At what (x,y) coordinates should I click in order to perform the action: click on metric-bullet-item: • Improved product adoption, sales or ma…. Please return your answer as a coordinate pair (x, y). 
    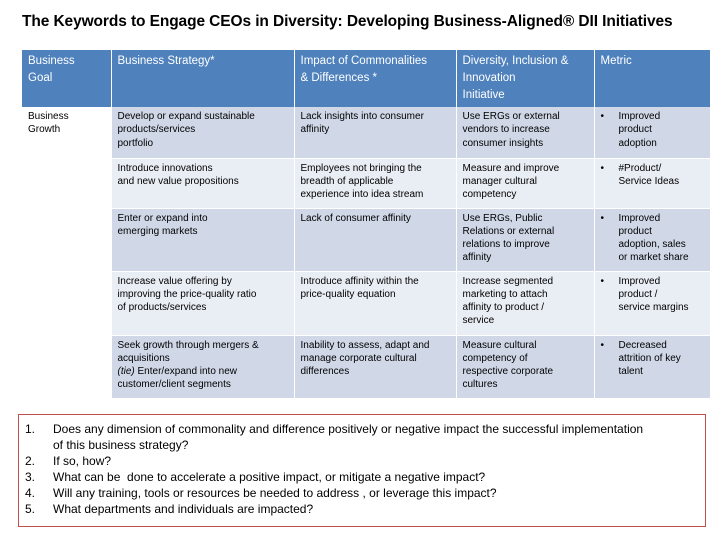
    Looking at the image, I should click on (653, 238).